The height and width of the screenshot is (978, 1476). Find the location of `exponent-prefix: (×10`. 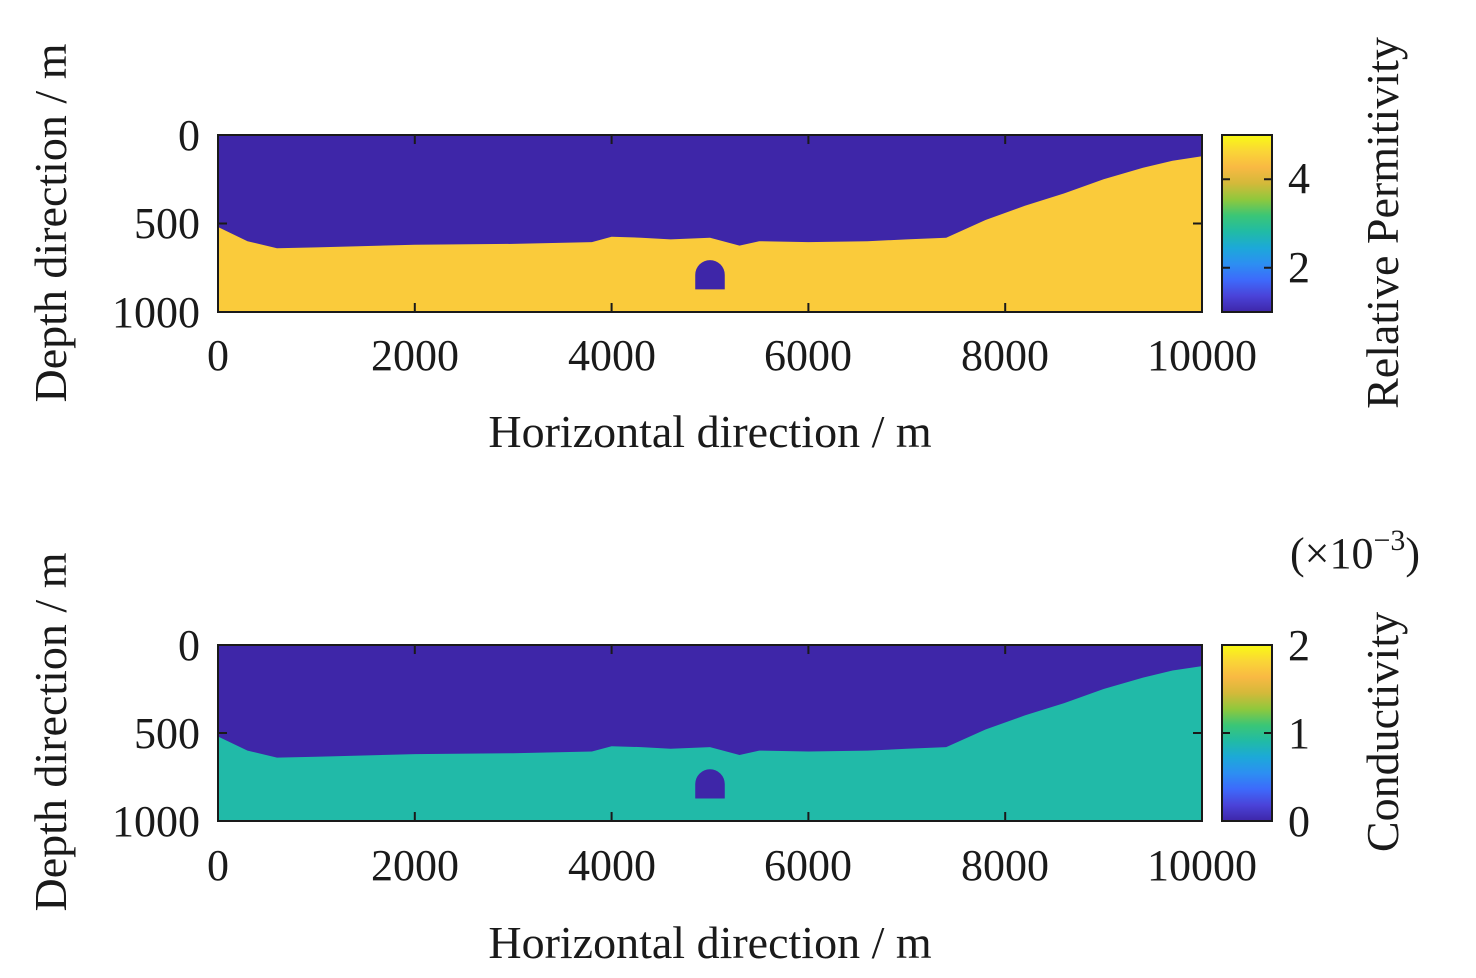

exponent-prefix: (×10 is located at coordinates (1331, 553).